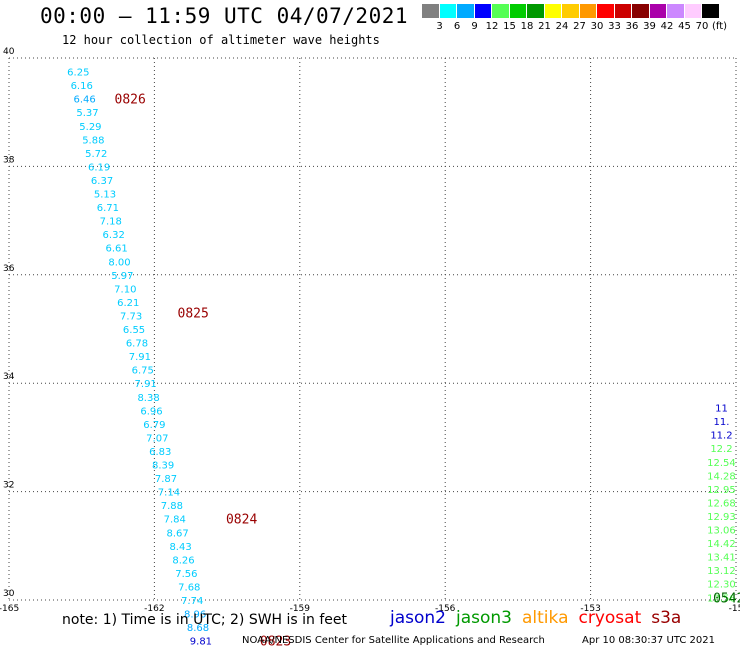 Image resolution: width=740 pixels, height=650 pixels. What do you see at coordinates (87, 113) in the screenshot?
I see `data-point-label: 5.37` at bounding box center [87, 113].